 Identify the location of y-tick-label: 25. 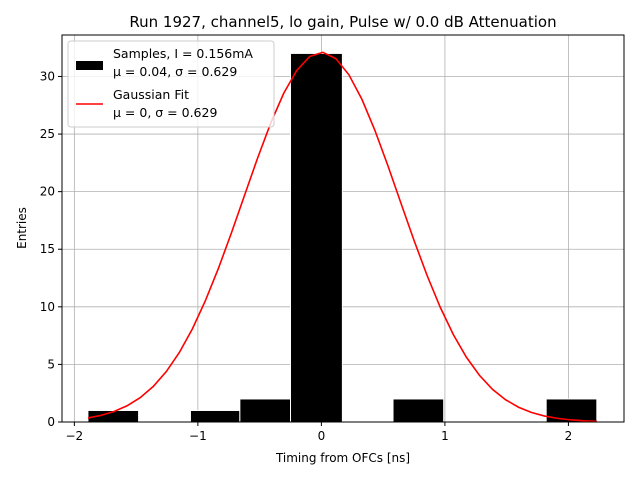
(47, 134).